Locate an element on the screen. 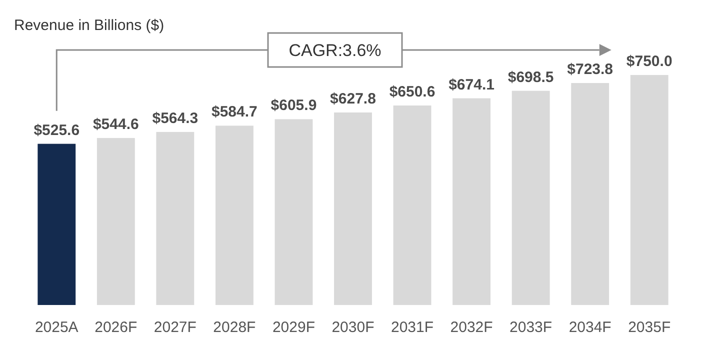  data-label: $525.6 is located at coordinates (57, 130).